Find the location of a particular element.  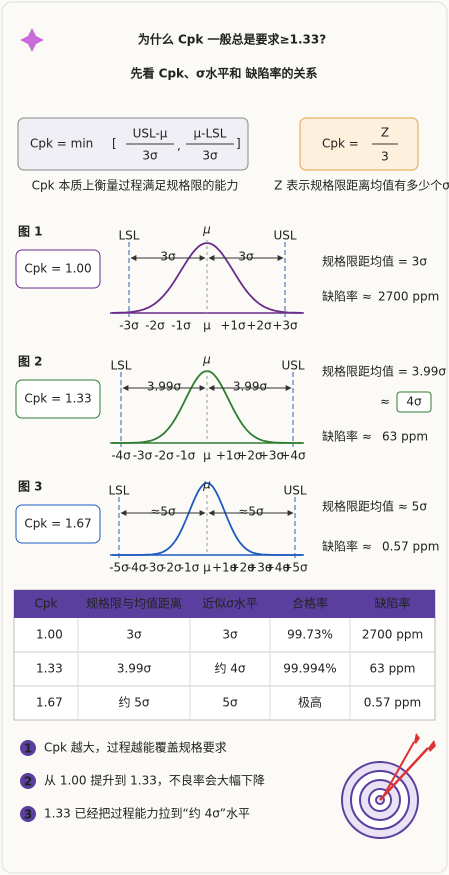

table-header-bg is located at coordinates (224, 604).